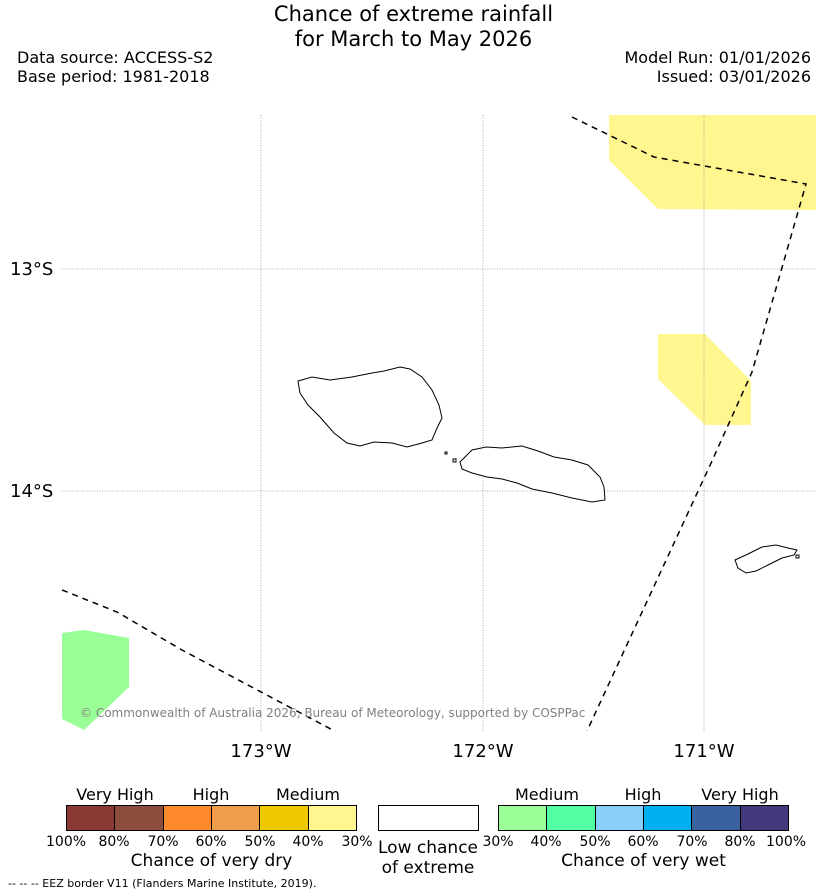 This screenshot has width=827, height=896. Describe the element at coordinates (797, 556) in the screenshot. I see `aunuu-island` at that location.